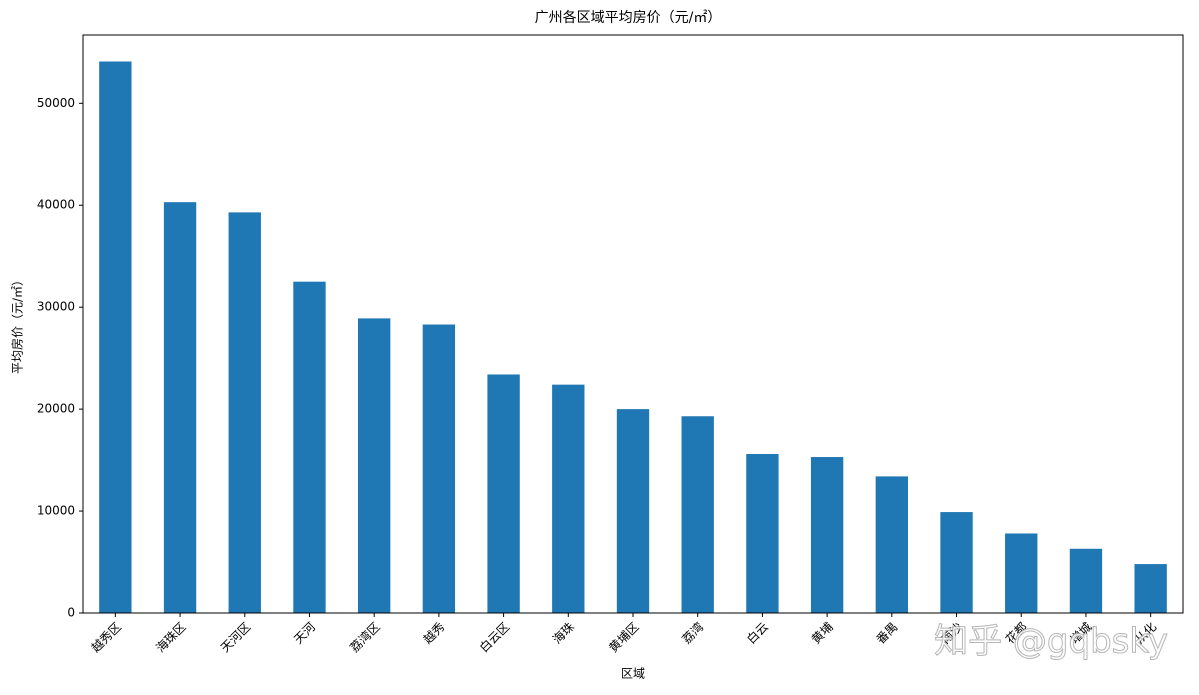  Describe the element at coordinates (633, 674) in the screenshot. I see `x-axis-label: 区域` at that location.